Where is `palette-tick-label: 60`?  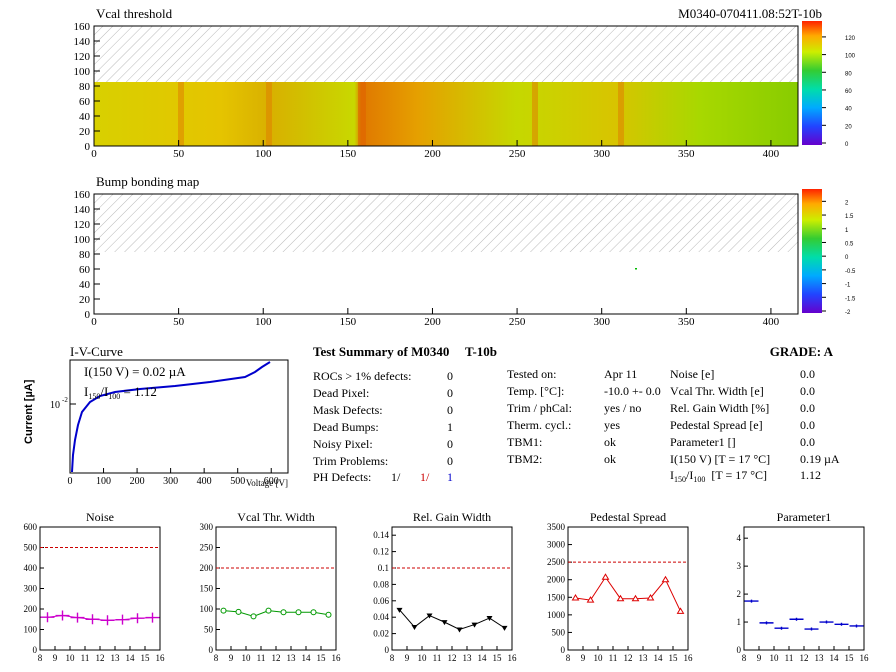 palette-tick-label: 60 is located at coordinates (848, 92).